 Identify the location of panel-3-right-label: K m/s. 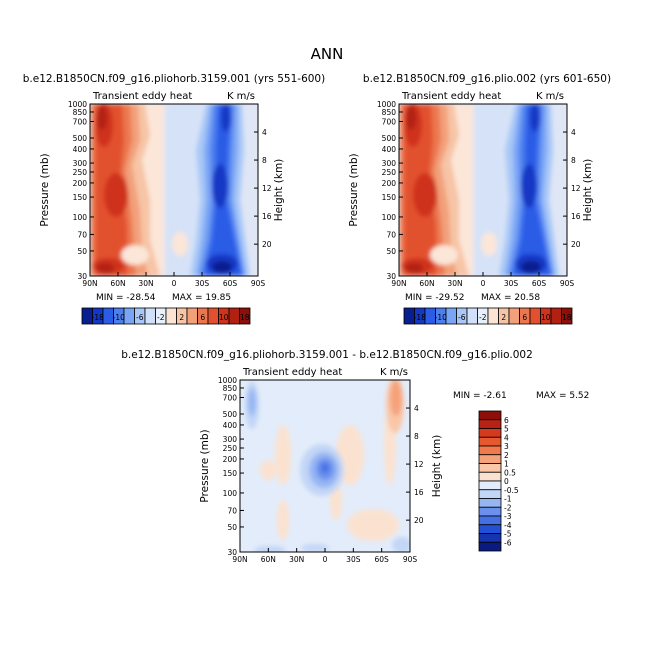
(394, 372).